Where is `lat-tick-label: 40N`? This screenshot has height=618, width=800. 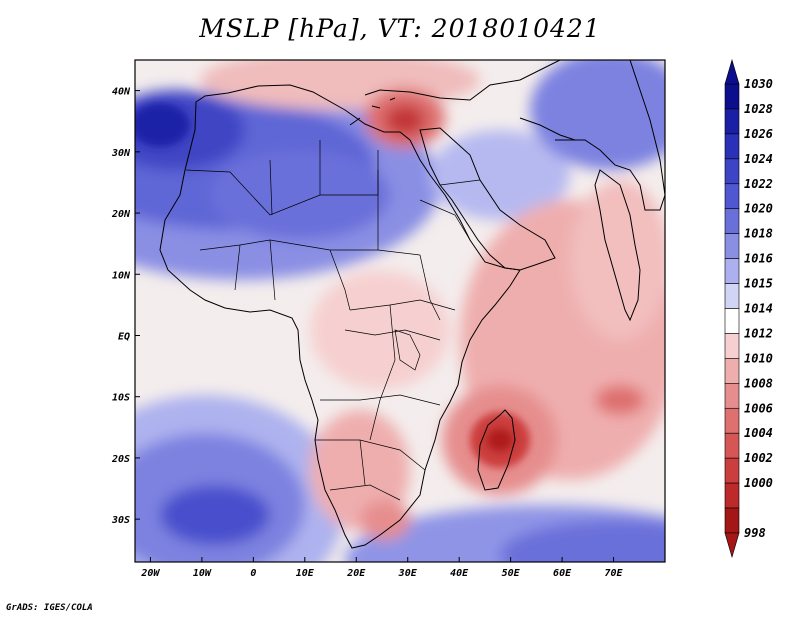
lat-tick-label: 40N is located at coordinates (121, 92).